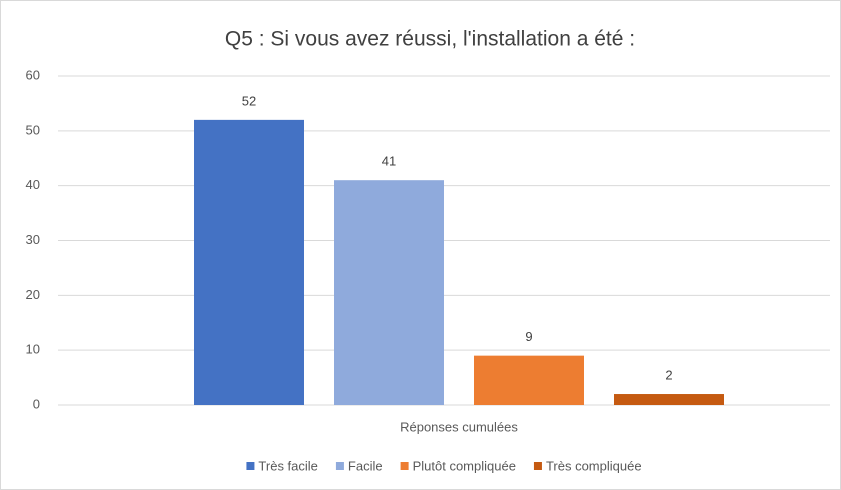  Describe the element at coordinates (528, 336) in the screenshot. I see `data-label: 9` at that location.